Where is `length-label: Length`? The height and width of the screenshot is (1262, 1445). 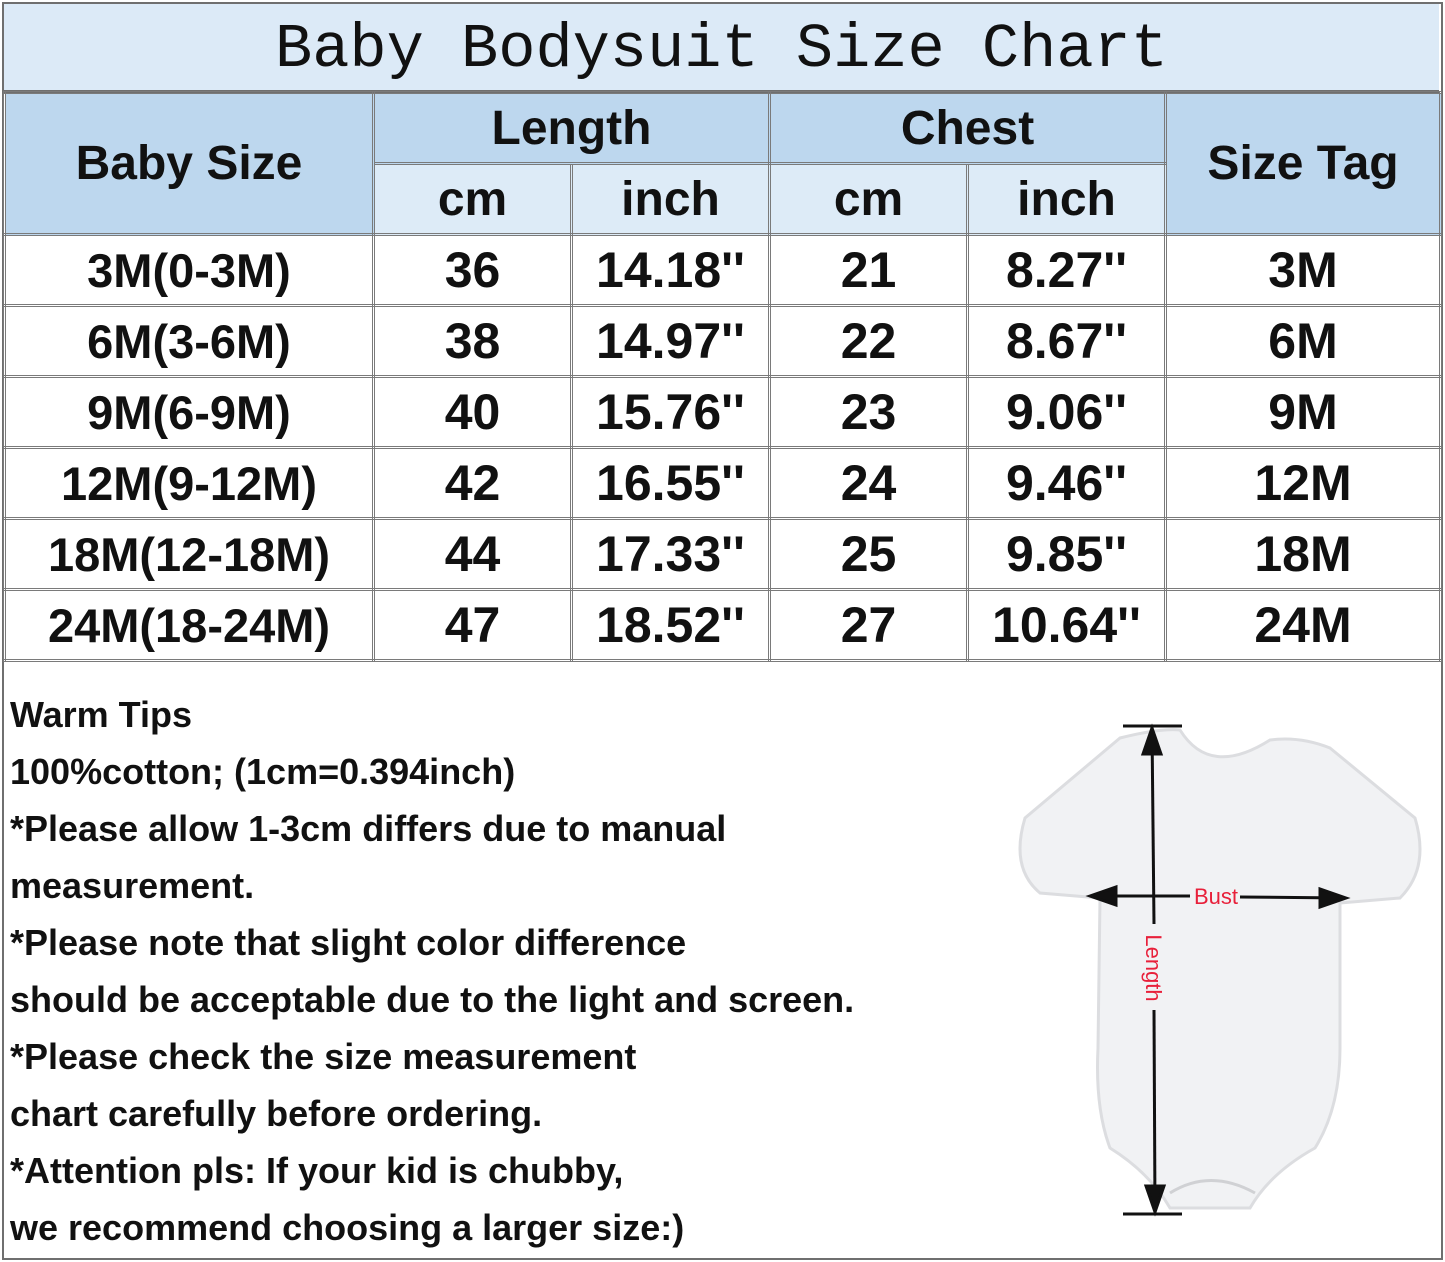 length-label: Length is located at coordinates (1153, 967).